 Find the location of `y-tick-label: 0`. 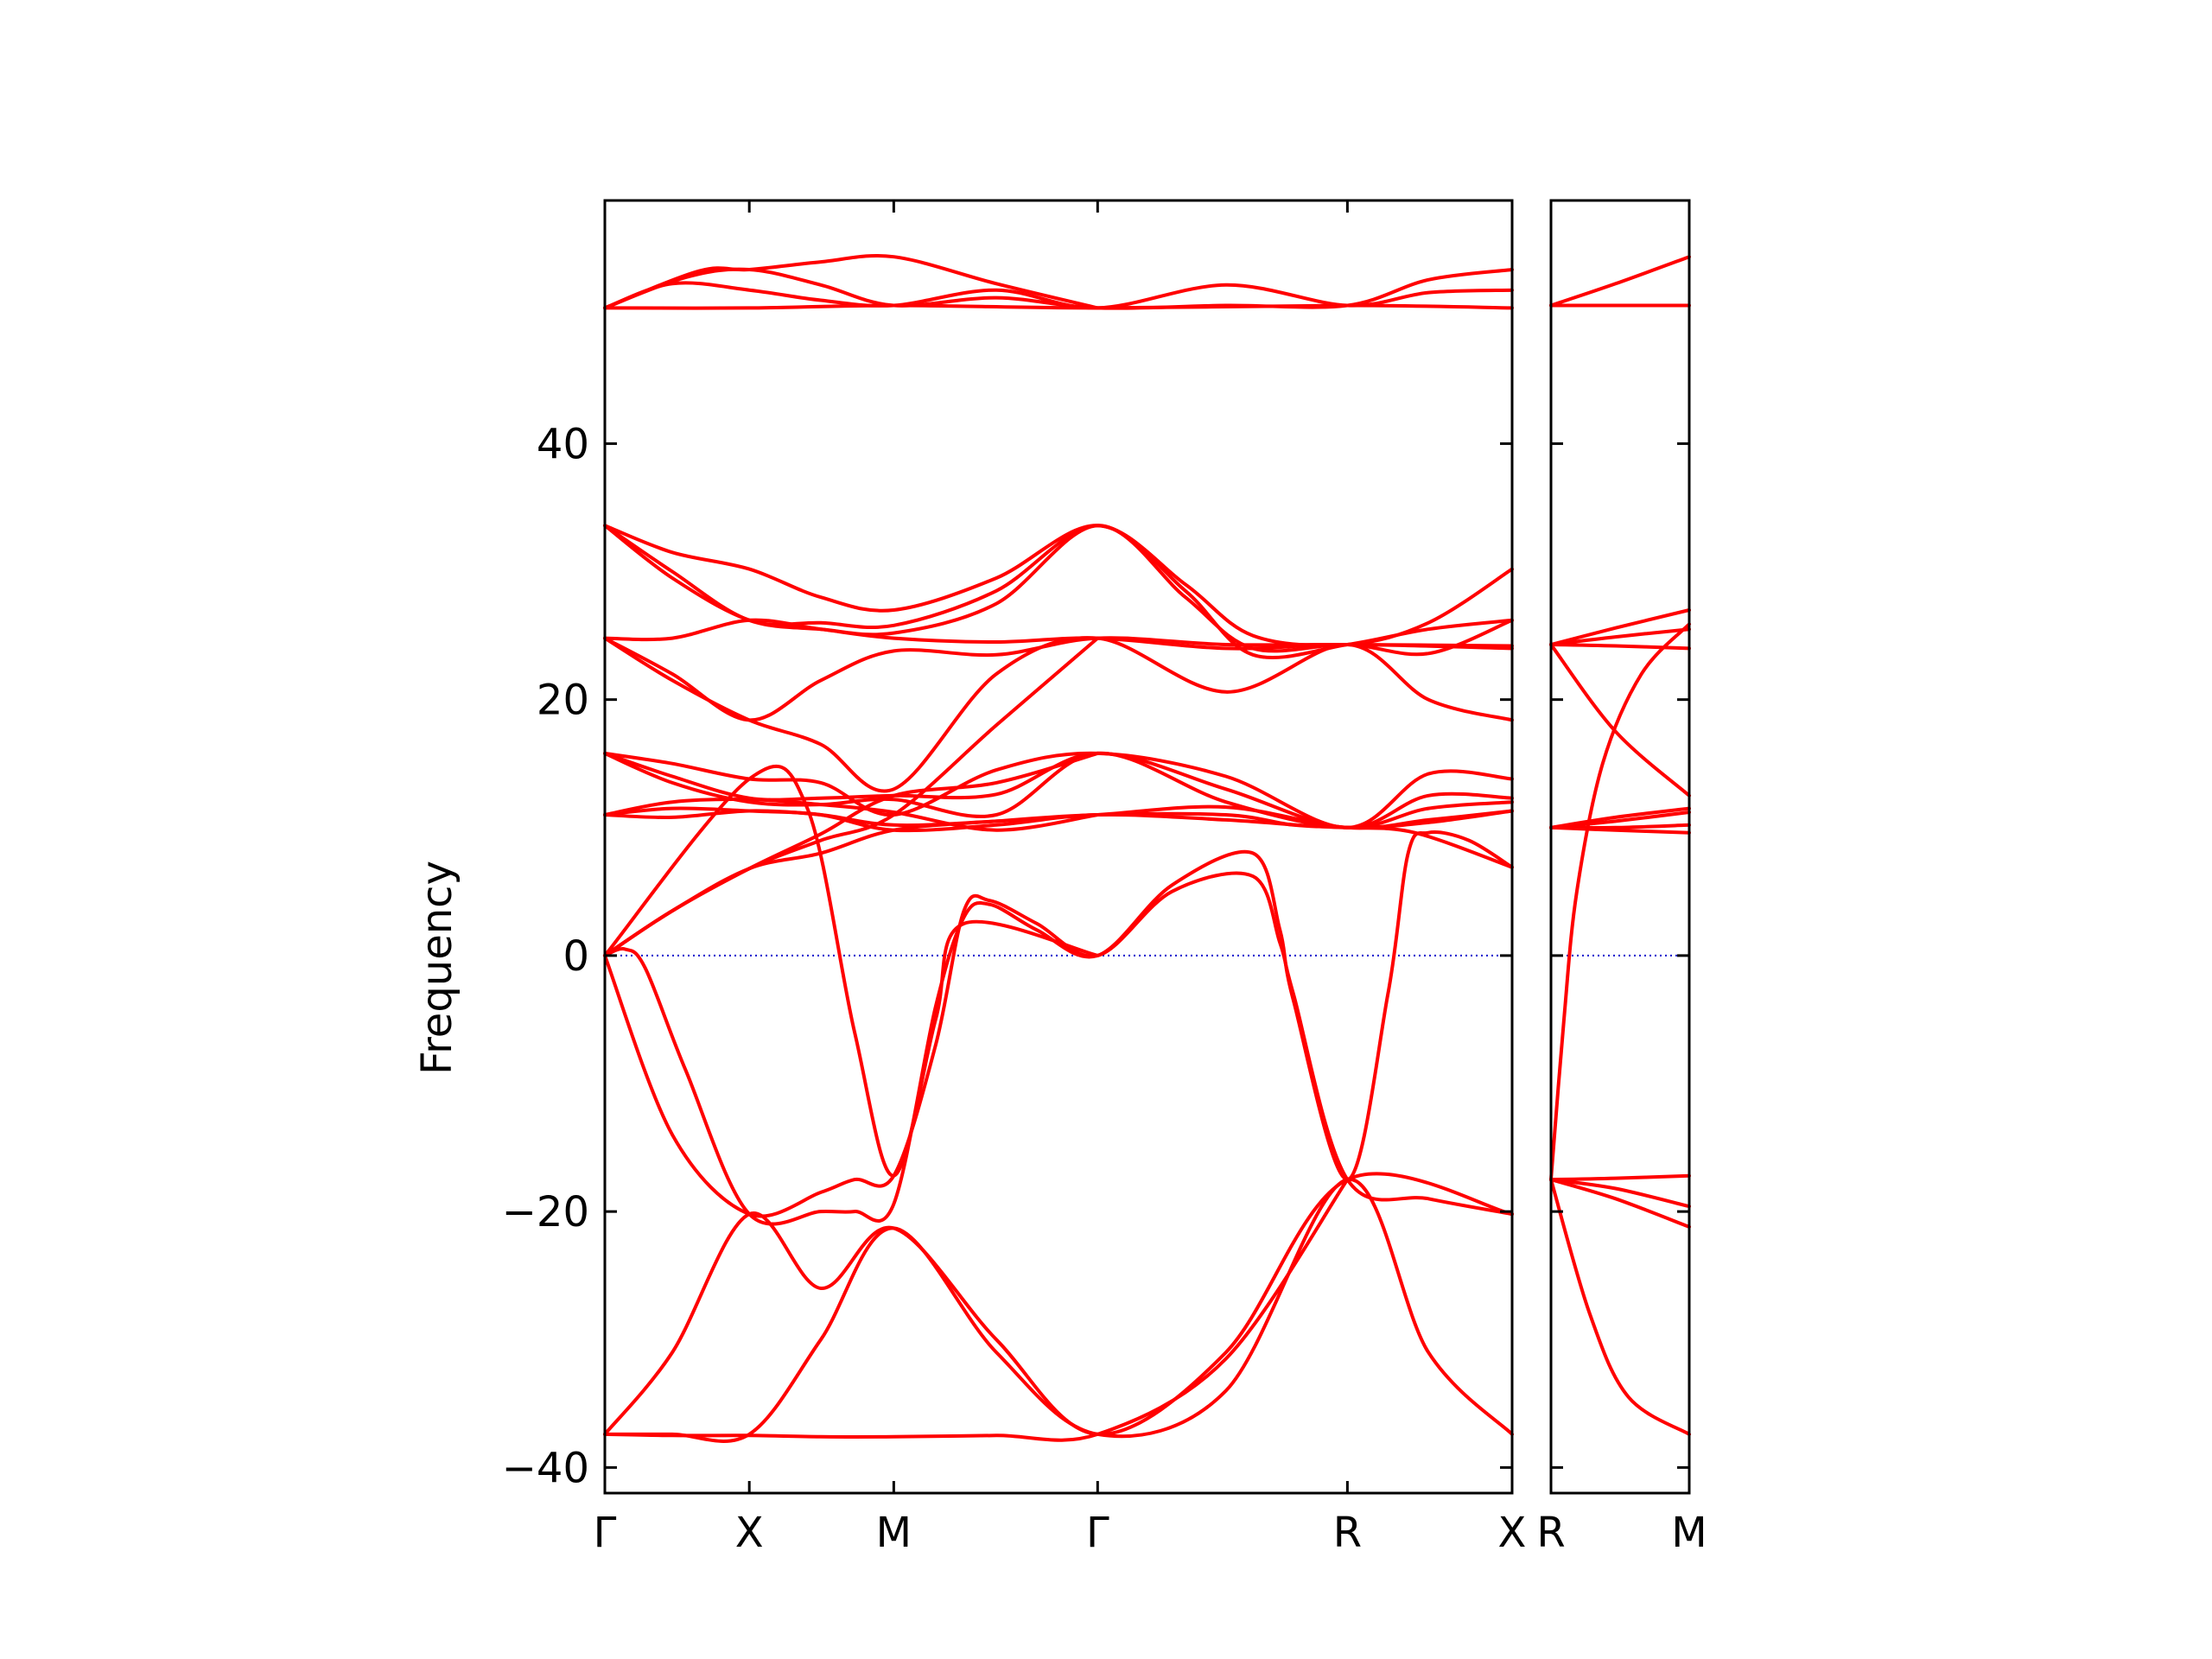

y-tick-label: 0 is located at coordinates (576, 956).